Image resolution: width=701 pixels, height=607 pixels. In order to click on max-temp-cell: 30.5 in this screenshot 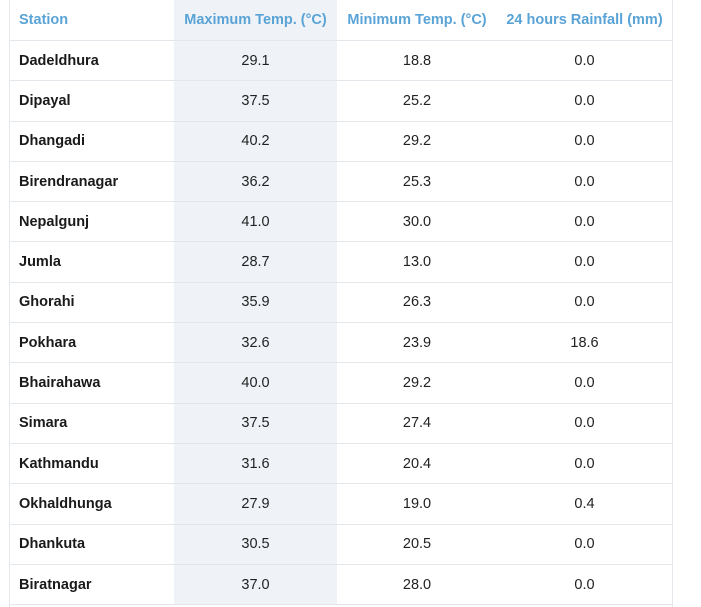, I will do `click(255, 544)`.